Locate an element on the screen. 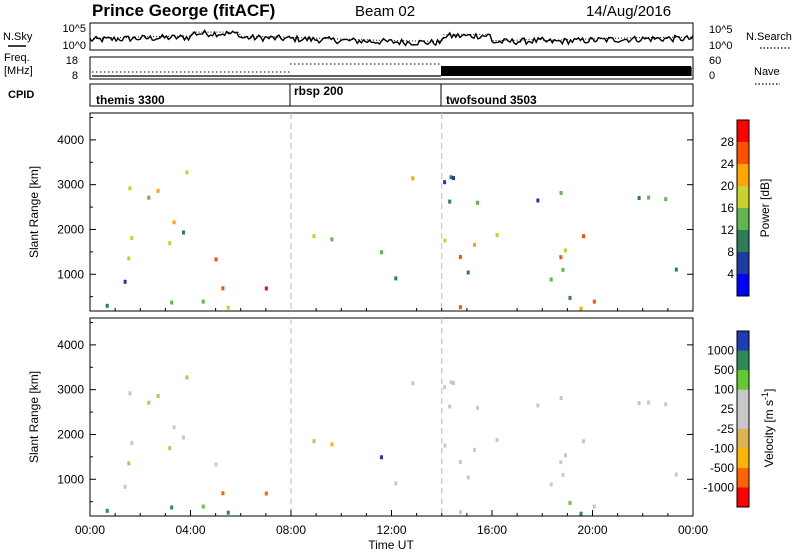 The width and height of the screenshot is (800, 554). velocity-label-main: Velocity [m s is located at coordinates (769, 433).